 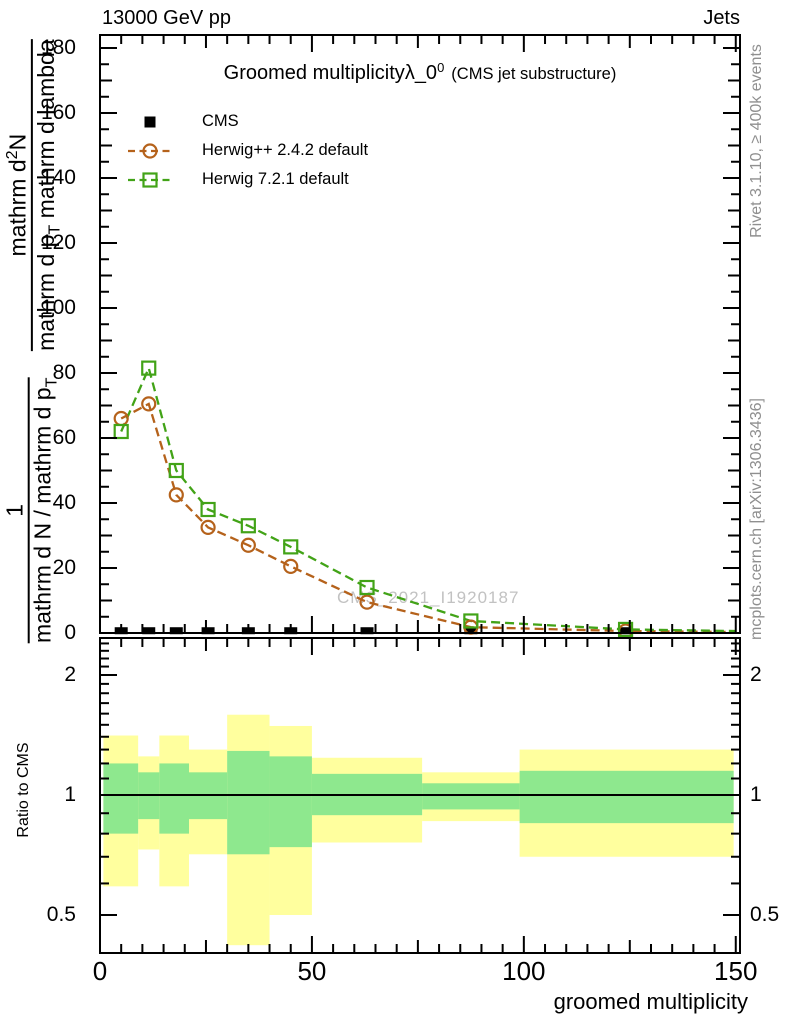 I want to click on main-y-tick-label: 20, so click(x=64, y=567).